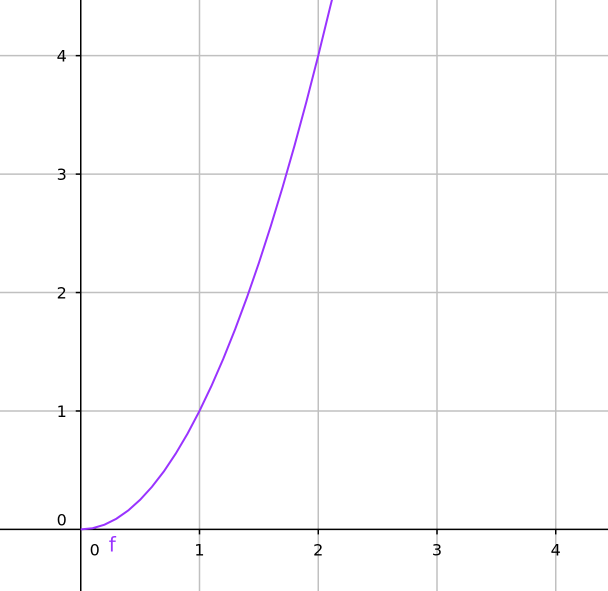 The width and height of the screenshot is (608, 591). I want to click on y-tick-label: 0, so click(62, 519).